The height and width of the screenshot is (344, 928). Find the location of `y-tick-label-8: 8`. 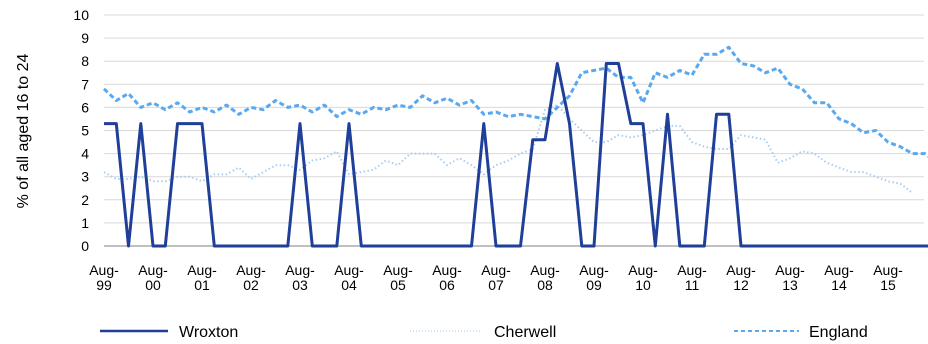

y-tick-label-8: 8 is located at coordinates (85, 61).